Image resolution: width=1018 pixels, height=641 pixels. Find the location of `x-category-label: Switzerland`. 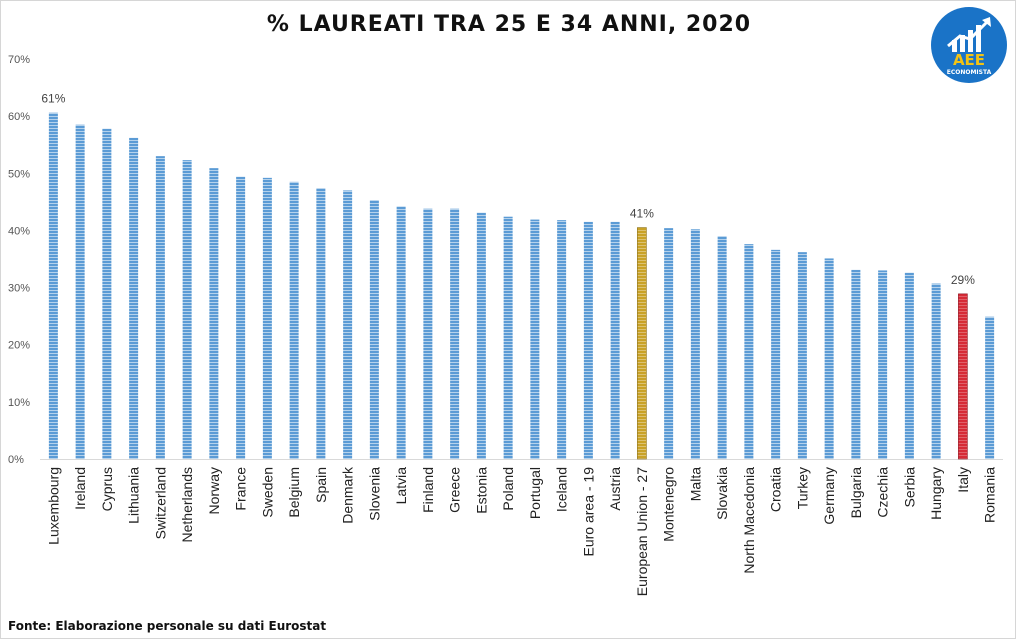

x-category-label: Switzerland is located at coordinates (160, 503).